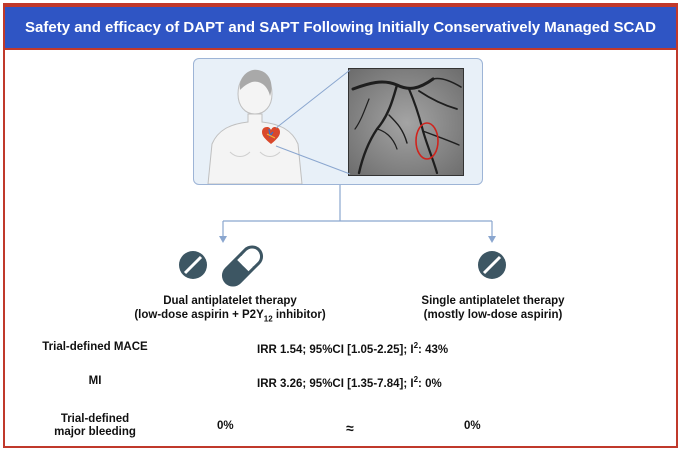 This screenshot has width=685, height=454. Describe the element at coordinates (271, 135) in the screenshot. I see `heart-icon` at that location.